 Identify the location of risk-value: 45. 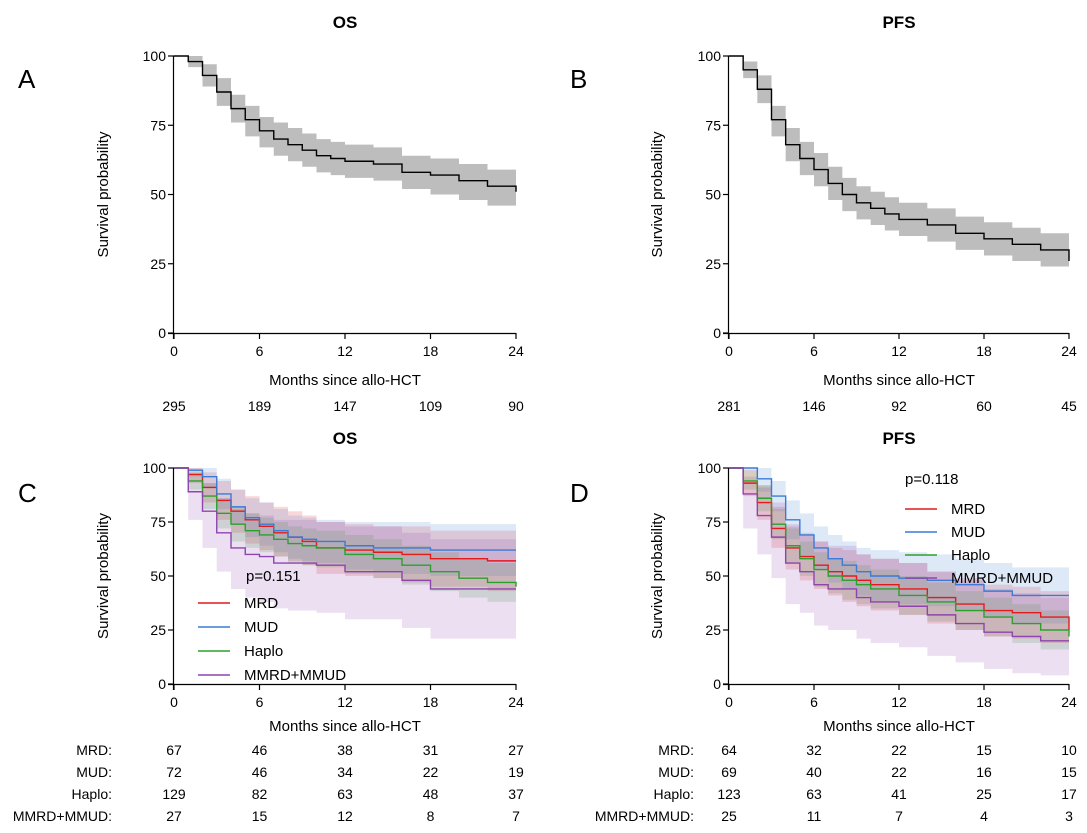
(1069, 406).